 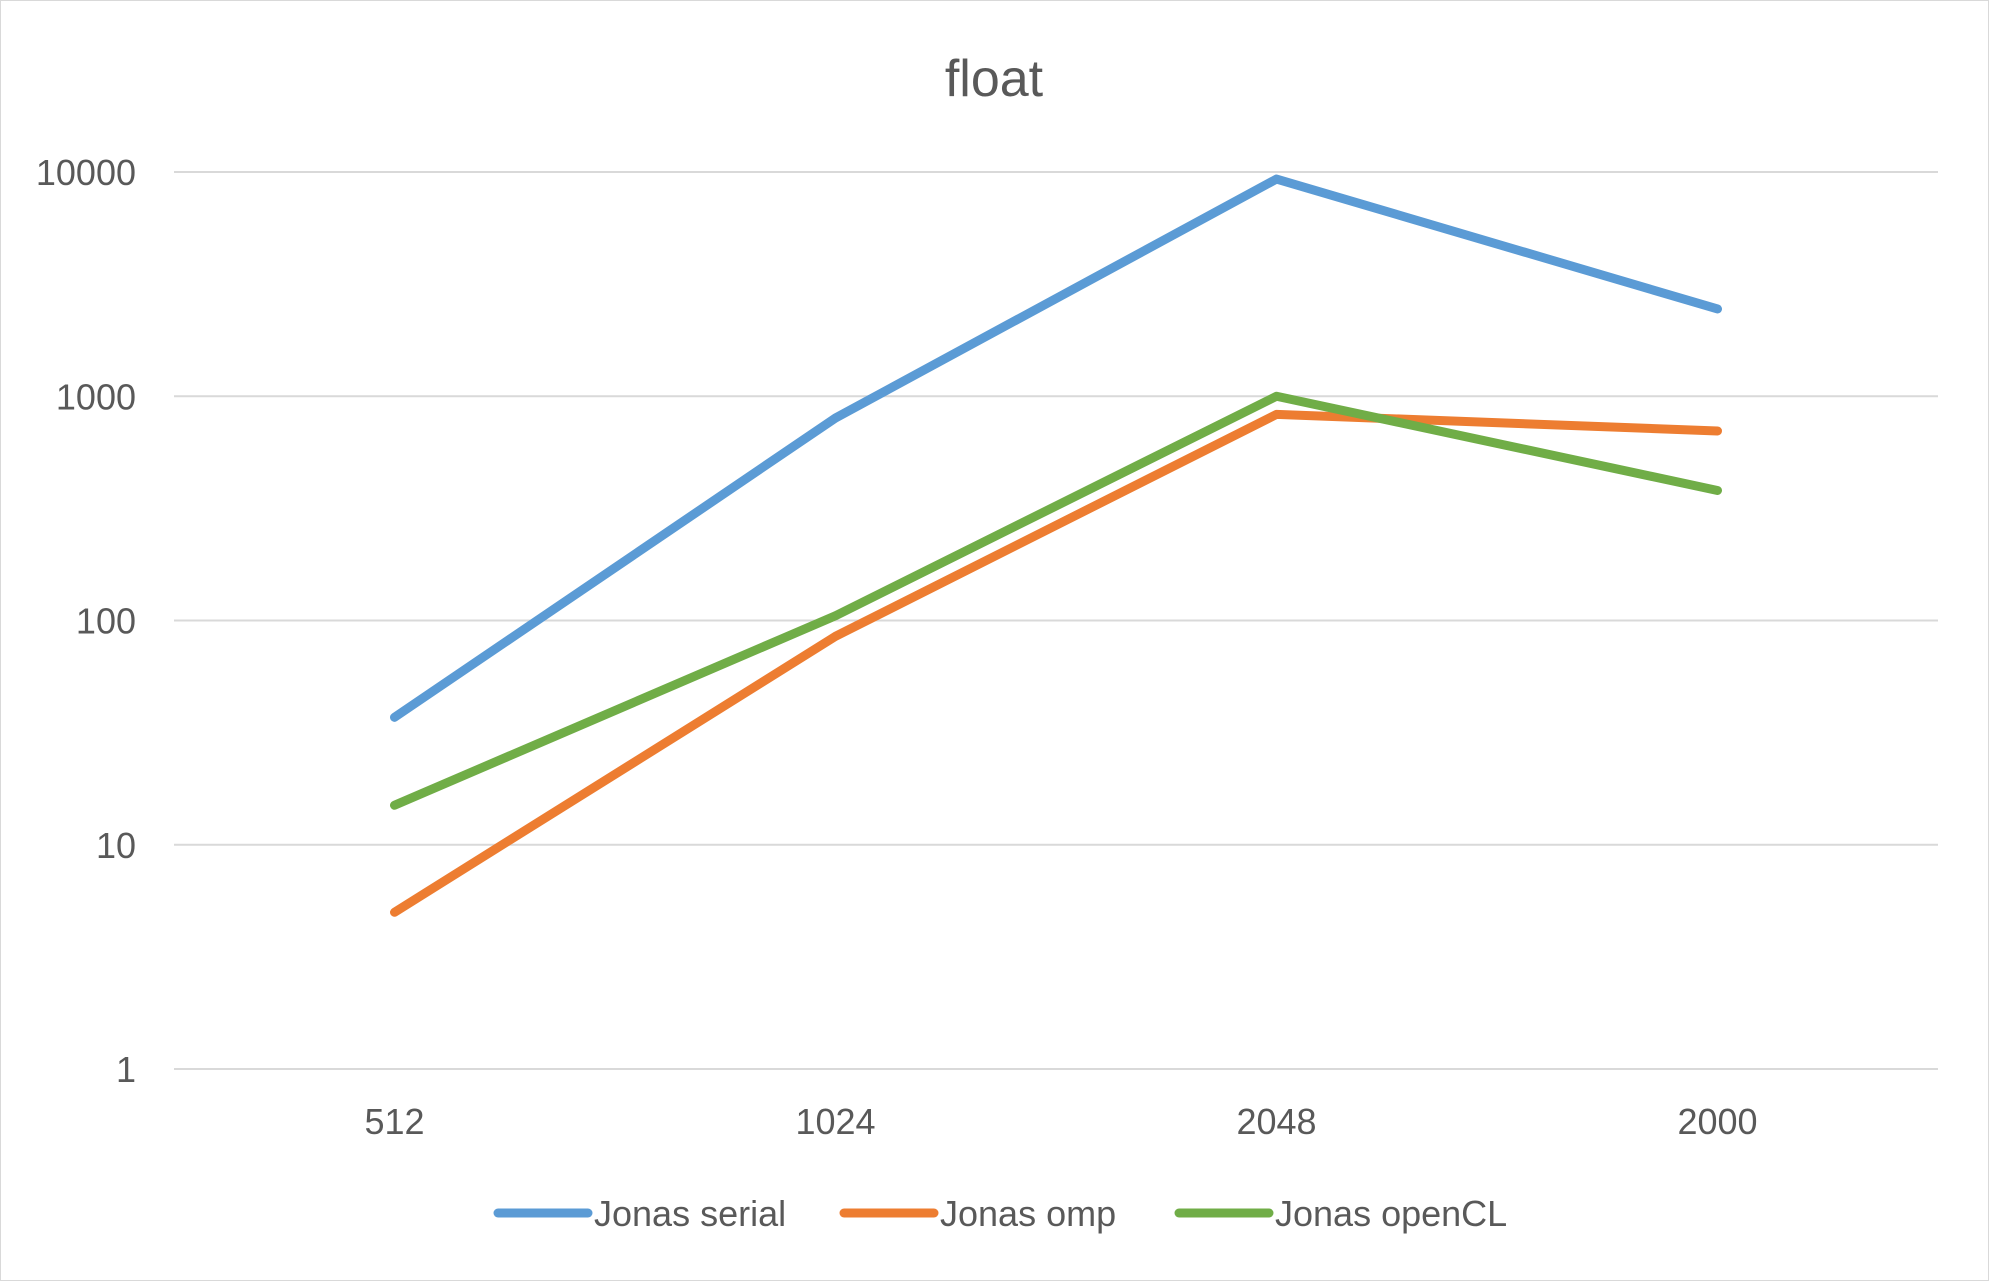 I want to click on y-tick-label: 1, so click(x=126, y=1069).